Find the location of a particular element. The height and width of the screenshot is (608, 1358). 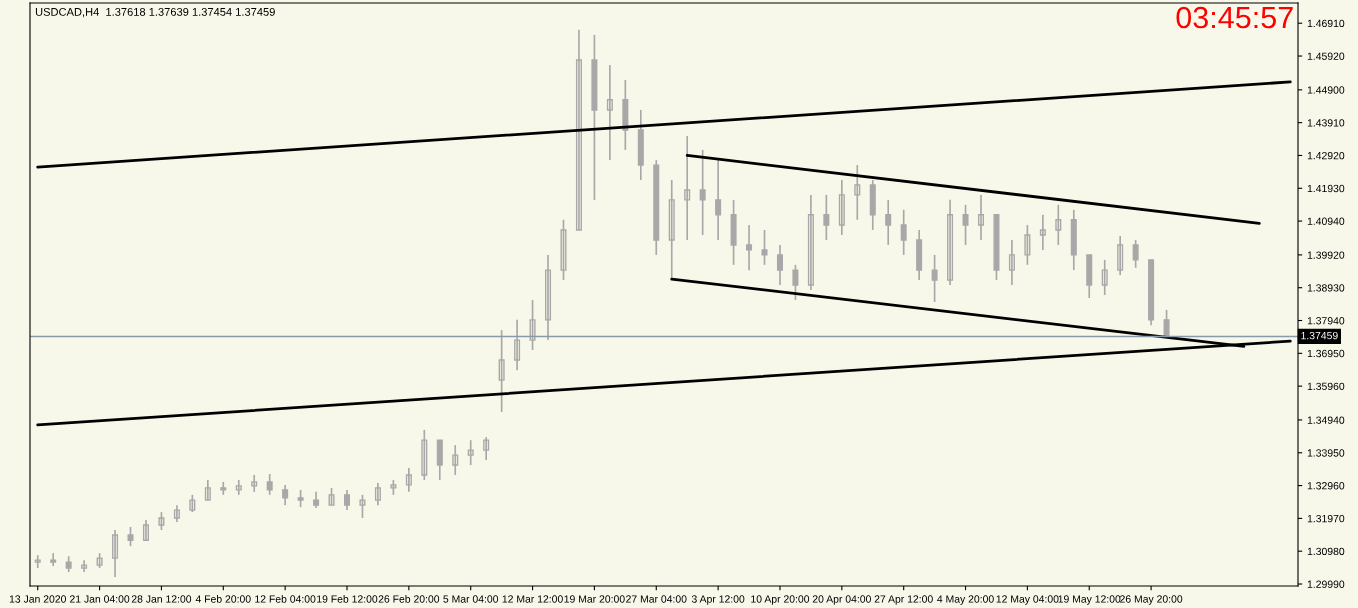

x-tick-label: 12 Feb 04:00 is located at coordinates (285, 599).